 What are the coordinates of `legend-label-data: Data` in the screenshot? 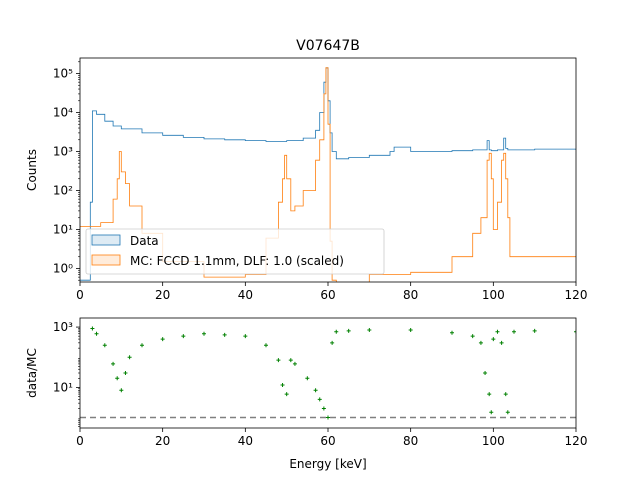 It's located at (144, 241).